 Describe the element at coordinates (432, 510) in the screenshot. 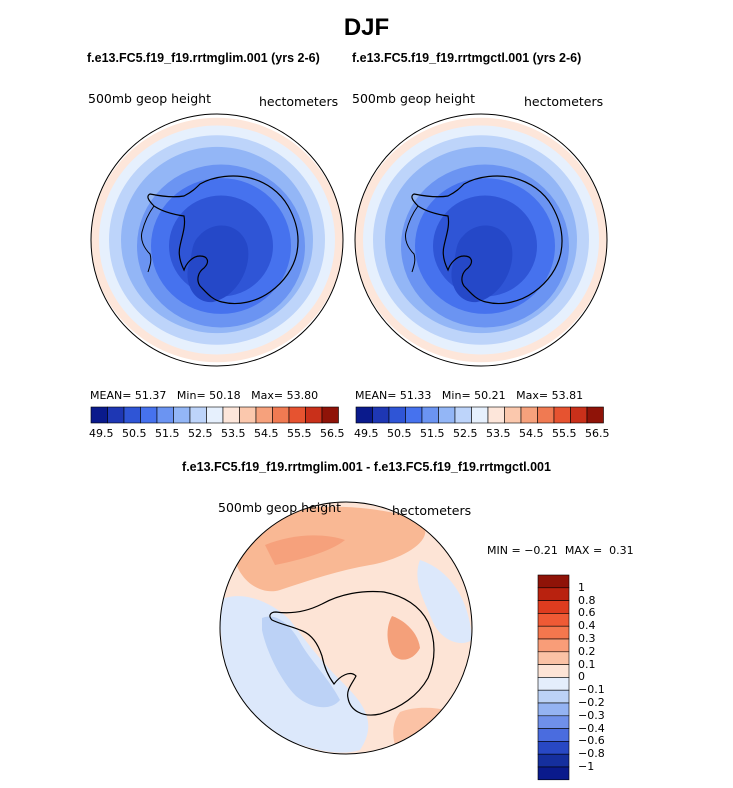

I see `diff-units-label: hectometers` at that location.